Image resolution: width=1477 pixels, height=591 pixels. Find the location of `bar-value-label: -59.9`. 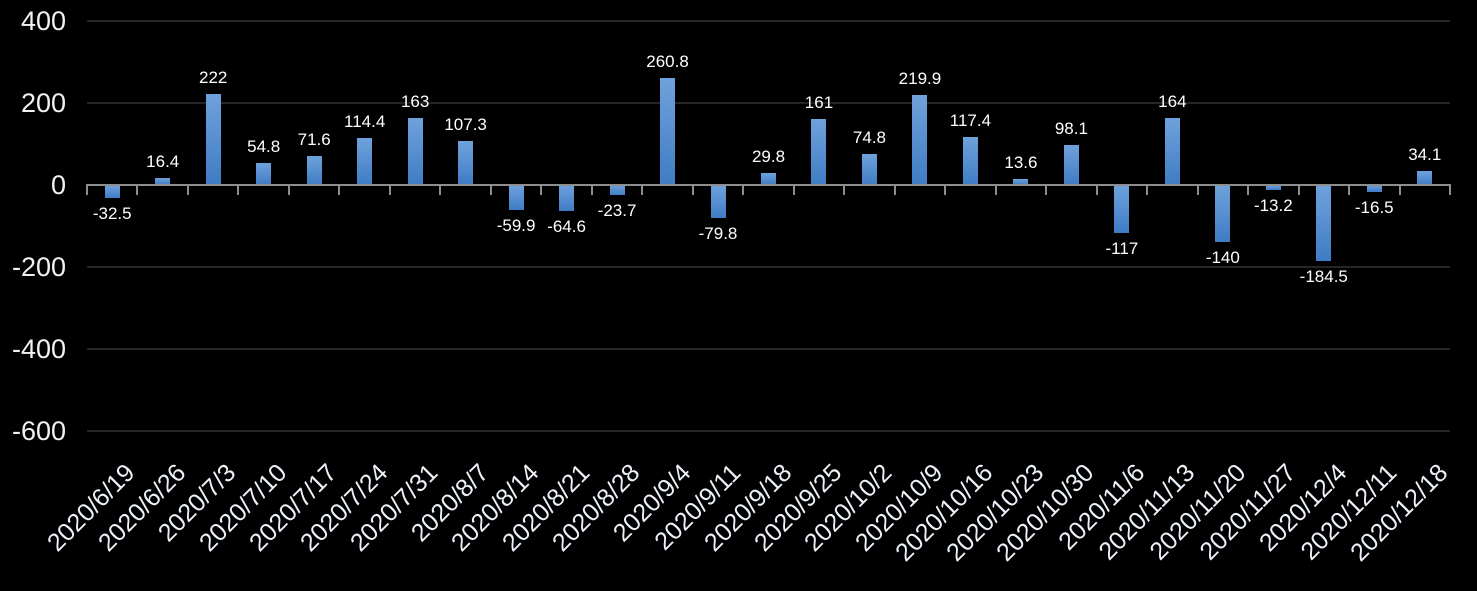

bar-value-label: -59.9 is located at coordinates (516, 225).